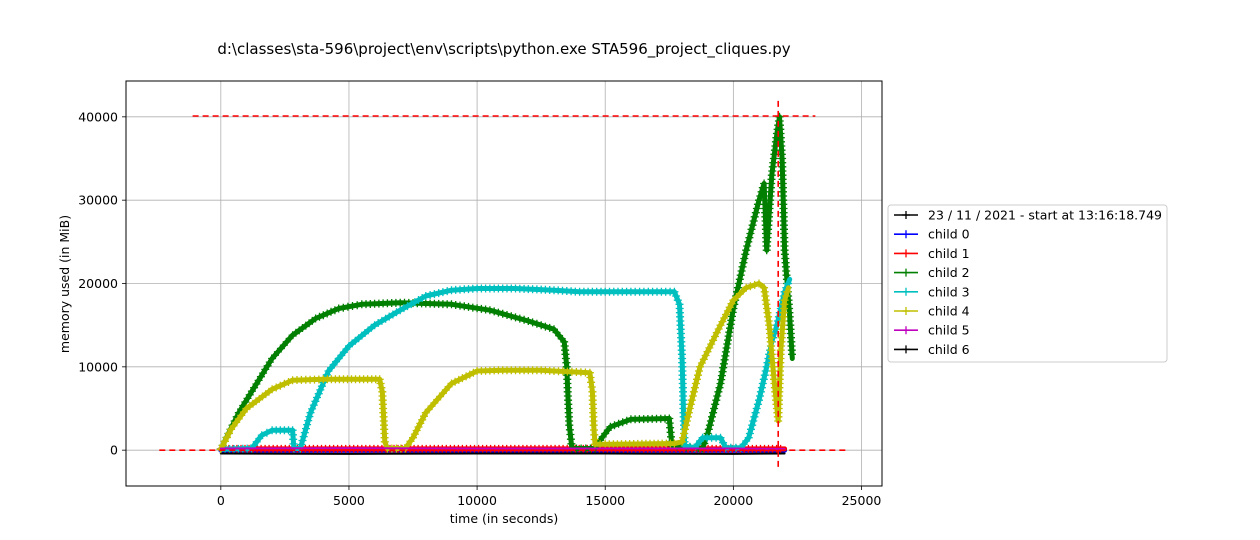 This screenshot has width=1260, height=540. I want to click on legend-entry: child 5, so click(932, 330).